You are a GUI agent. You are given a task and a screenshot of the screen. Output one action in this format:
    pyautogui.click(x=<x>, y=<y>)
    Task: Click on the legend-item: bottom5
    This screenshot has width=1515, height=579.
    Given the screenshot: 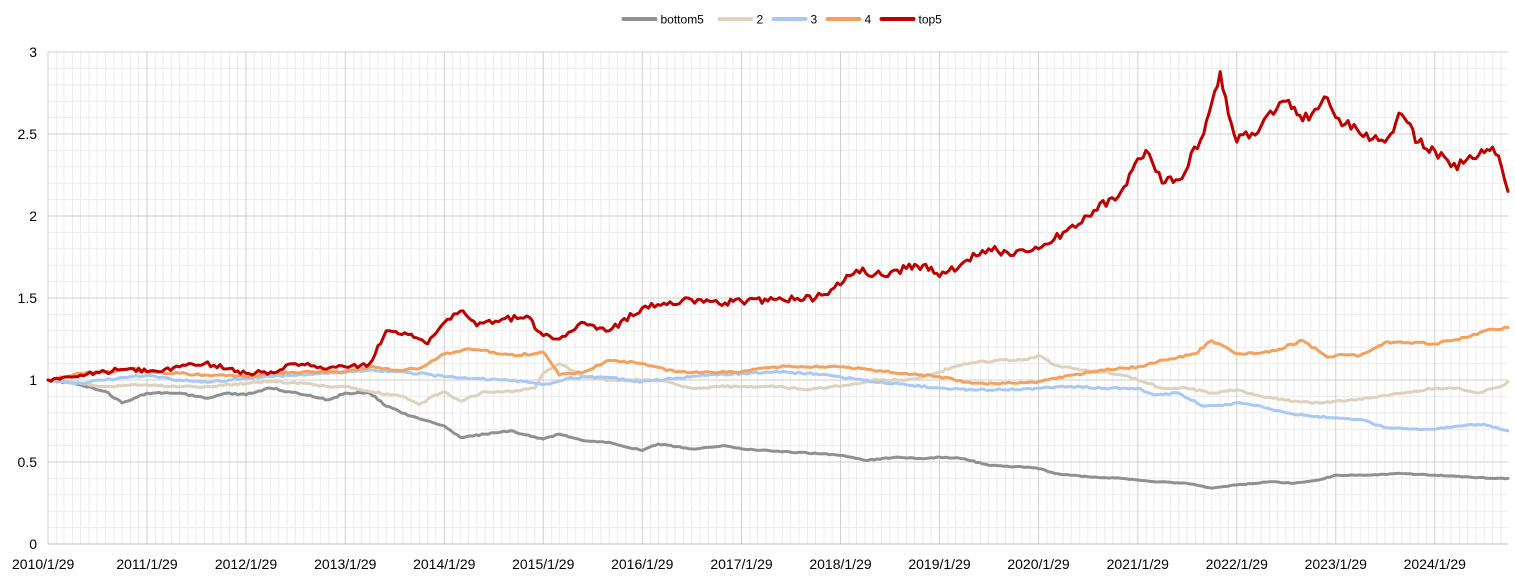 What is the action you would take?
    pyautogui.click(x=663, y=20)
    